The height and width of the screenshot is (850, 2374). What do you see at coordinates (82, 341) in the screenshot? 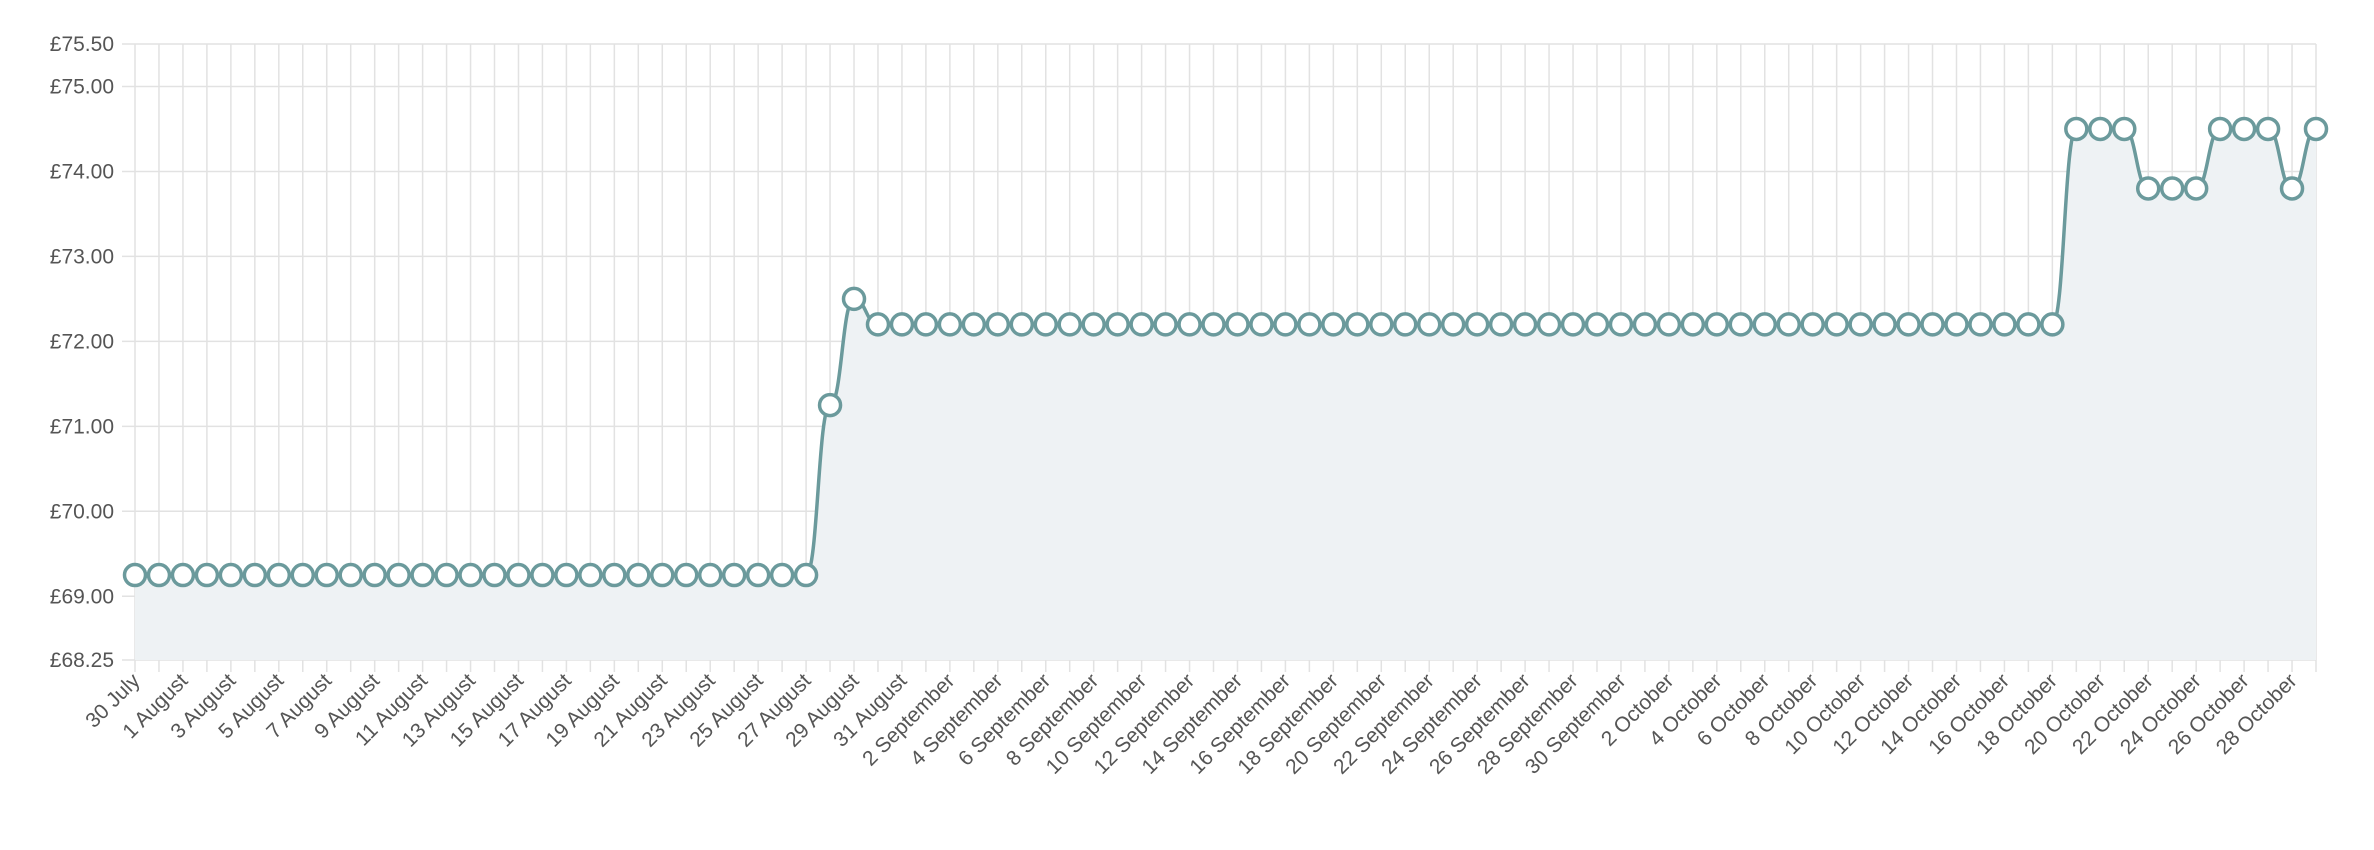
I see `y-tick-label: £72.00` at bounding box center [82, 341].